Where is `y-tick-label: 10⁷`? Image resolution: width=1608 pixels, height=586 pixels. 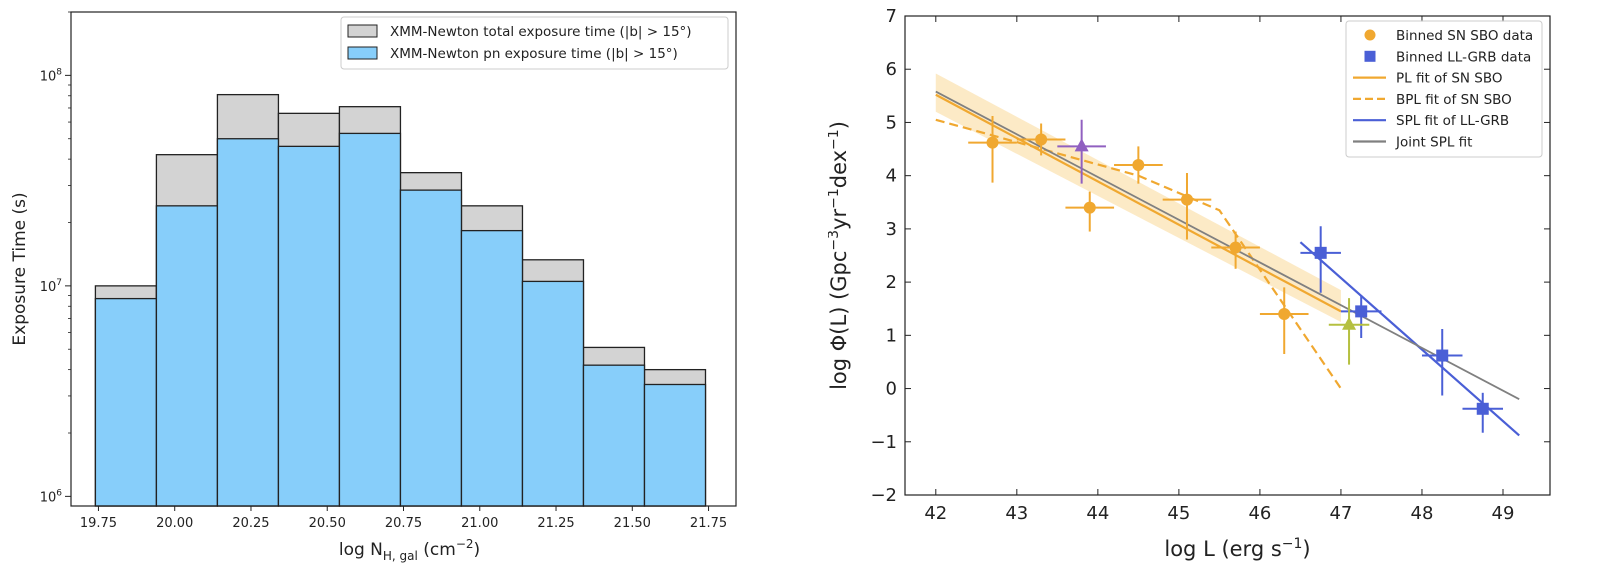 y-tick-label: 10⁷ is located at coordinates (51, 286).